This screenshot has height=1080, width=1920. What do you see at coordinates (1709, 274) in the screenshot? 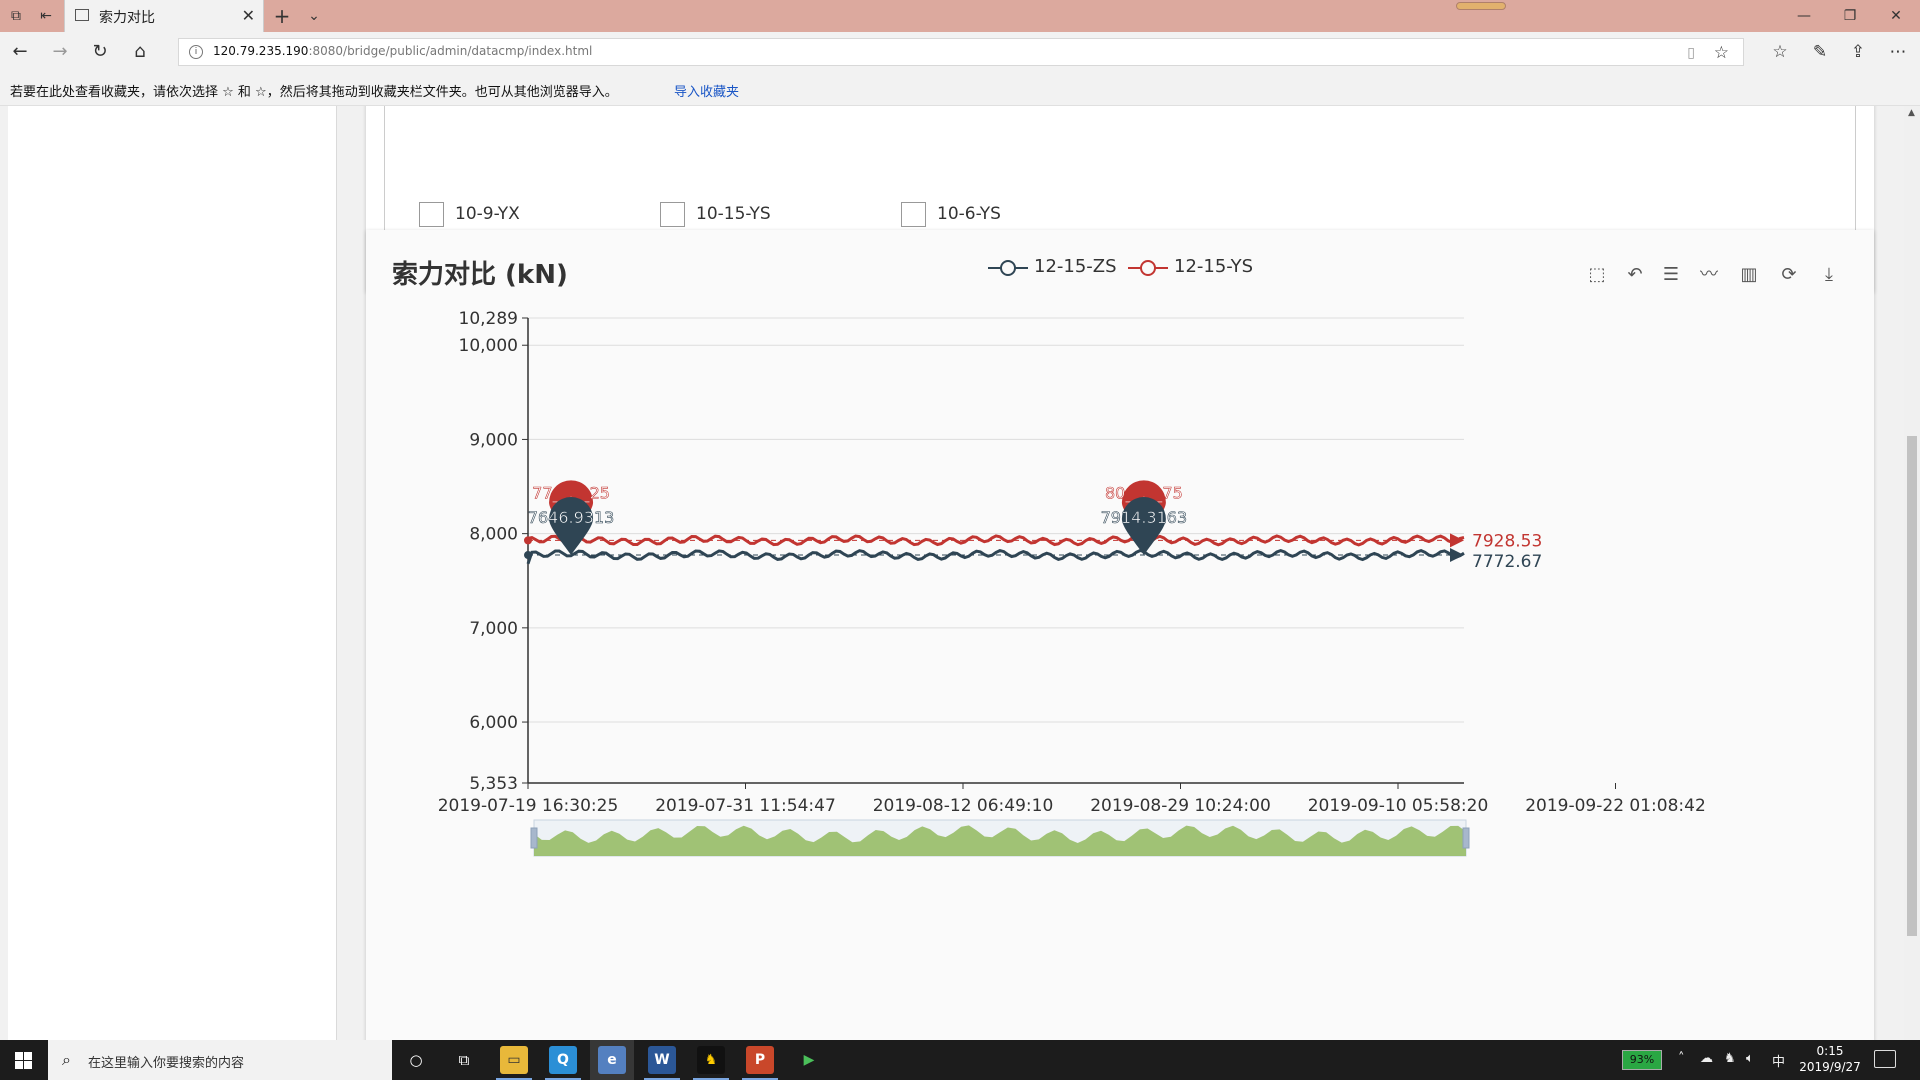
I see `line-type-icon: 〰` at bounding box center [1709, 274].